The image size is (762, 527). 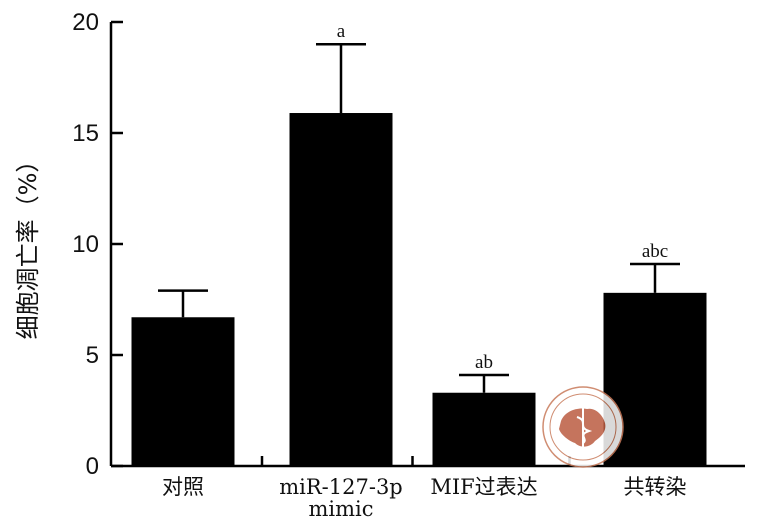 I want to click on x-category-label: 共转染, so click(x=655, y=487).